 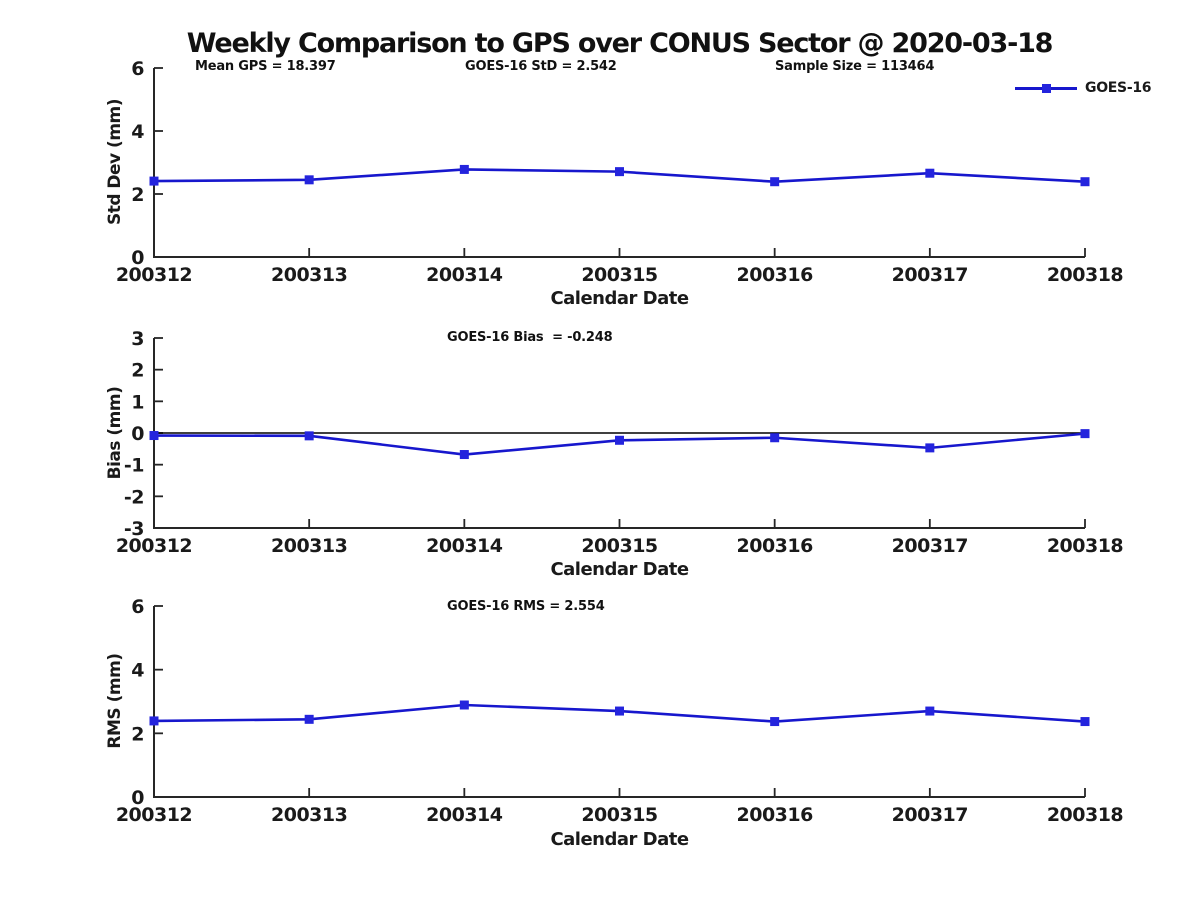 I want to click on y-tick-label: -1, so click(x=134, y=466).